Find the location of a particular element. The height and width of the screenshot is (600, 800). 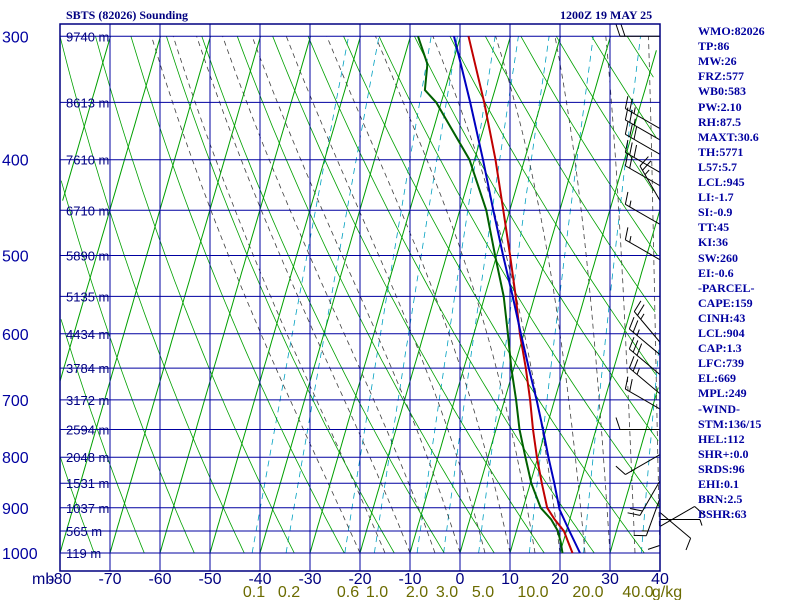

height-label: 2594 m is located at coordinates (87, 430).